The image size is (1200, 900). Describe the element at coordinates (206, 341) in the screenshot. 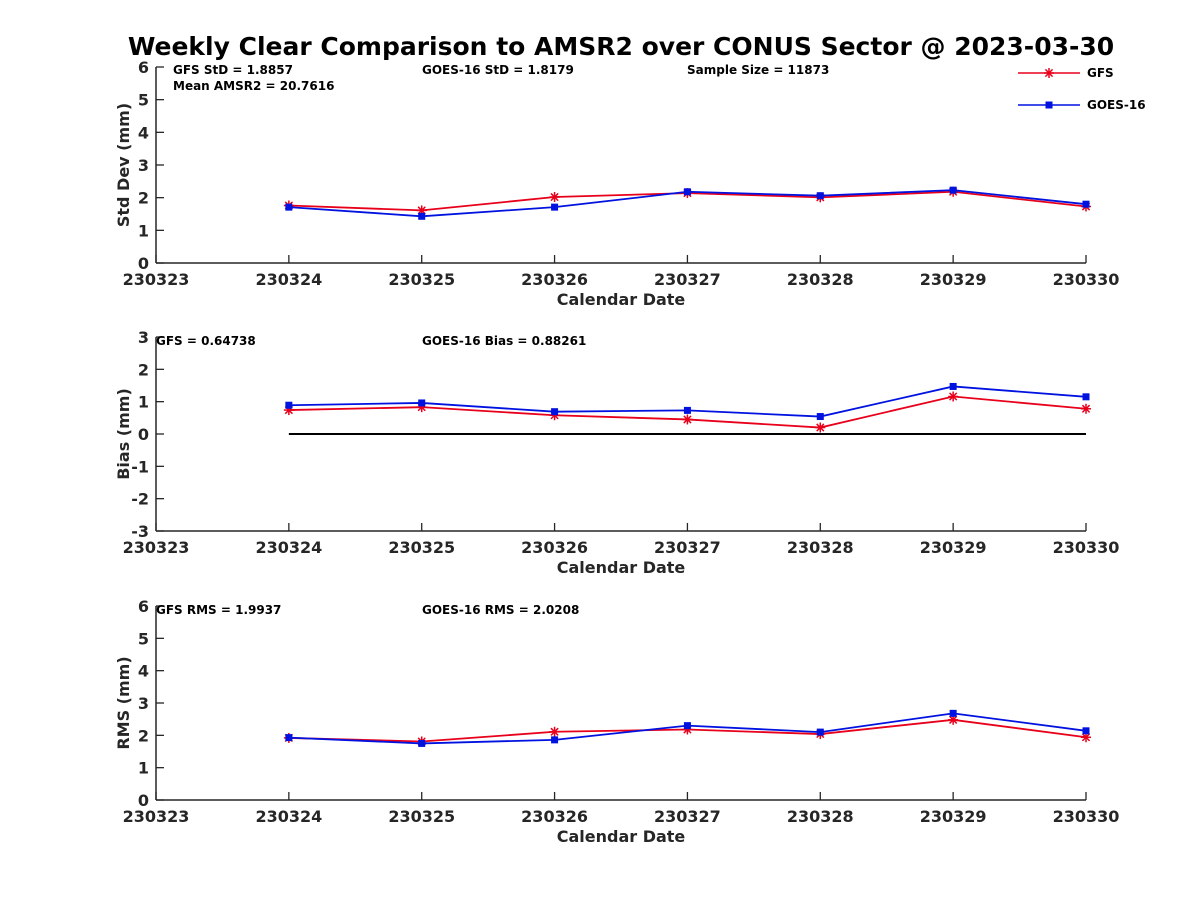

I see `stat-annotation: GFS = 0.64738` at that location.